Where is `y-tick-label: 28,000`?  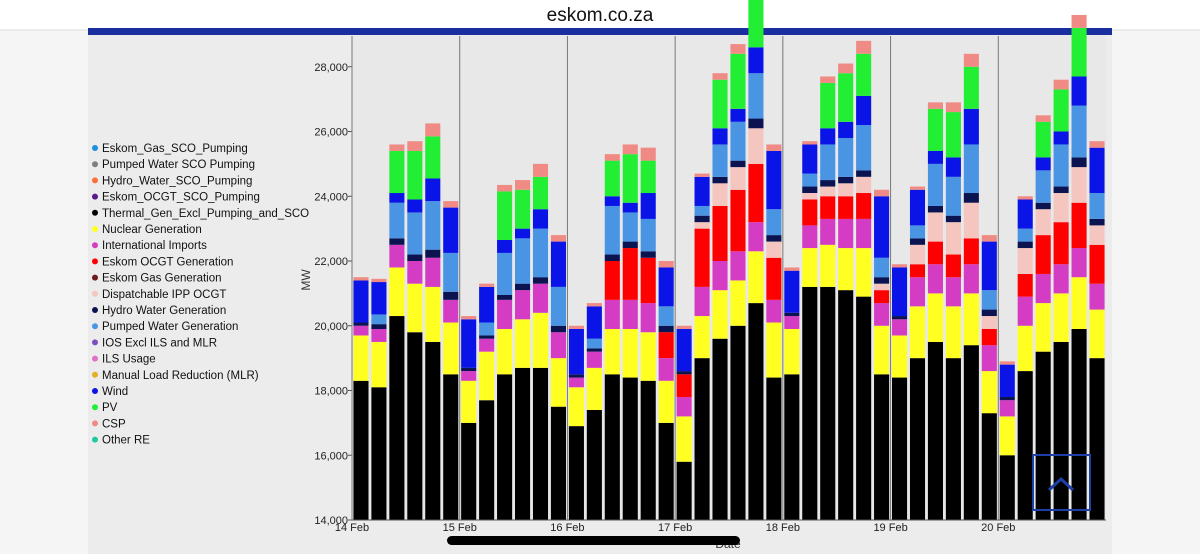 y-tick-label: 28,000 is located at coordinates (331, 68).